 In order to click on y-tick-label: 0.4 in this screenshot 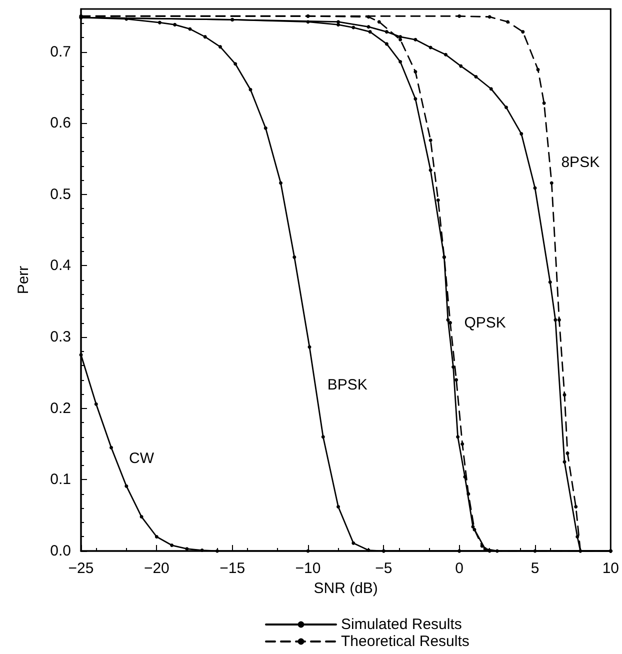, I will do `click(60, 265)`.